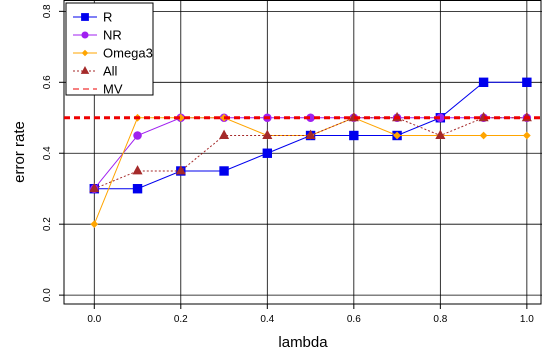 Image resolution: width=542 pixels, height=356 pixels. I want to click on y-tick-label-1: 0.2, so click(47, 224).